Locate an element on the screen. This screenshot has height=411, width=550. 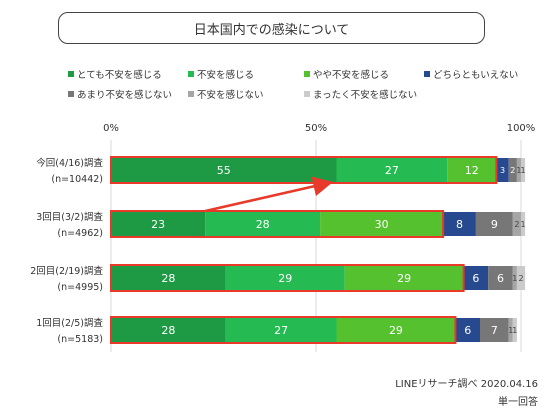
answer-type-note: 単一回答 is located at coordinates (518, 402).